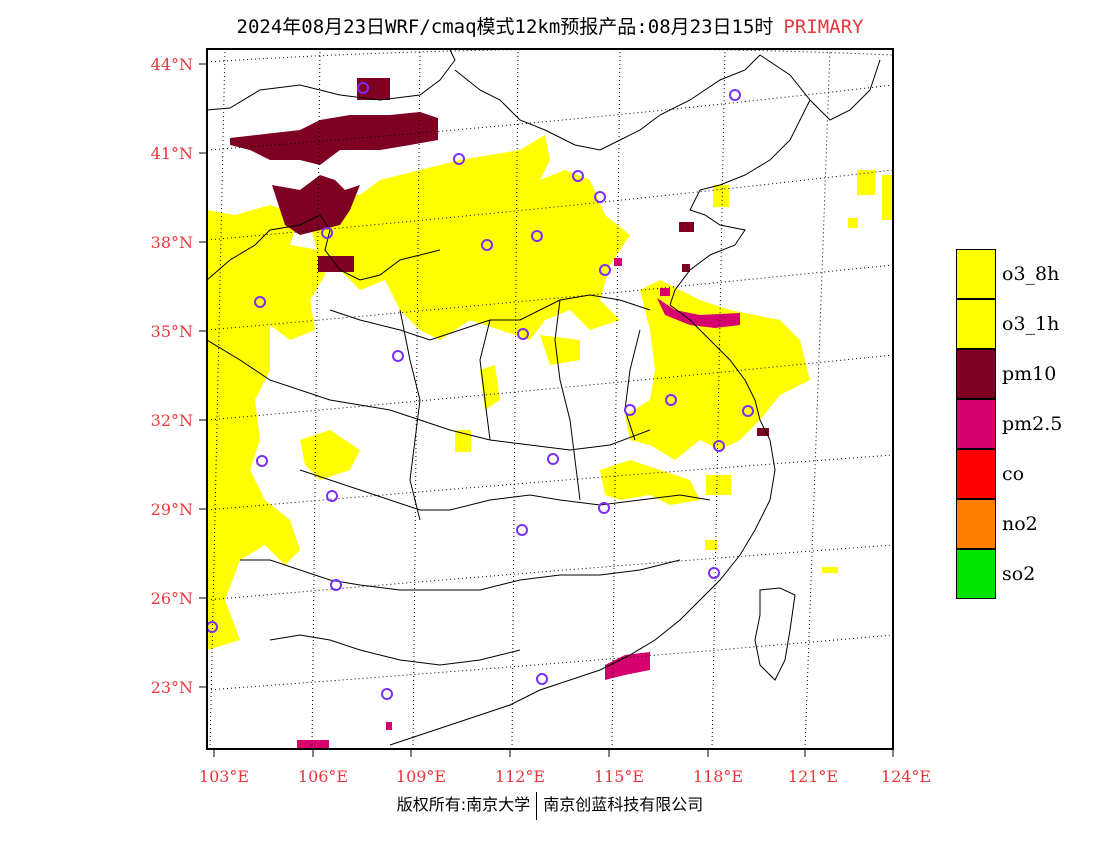  What do you see at coordinates (1029, 374) in the screenshot?
I see `legend-label-pm10: pm10` at bounding box center [1029, 374].